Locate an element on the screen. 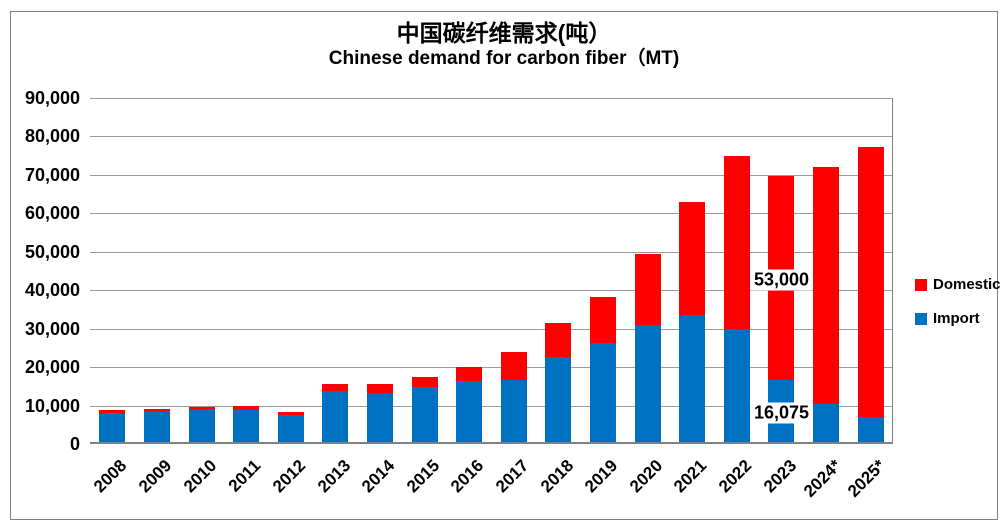 Image resolution: width=1005 pixels, height=524 pixels. legend-swatch-import-icon is located at coordinates (921, 318).